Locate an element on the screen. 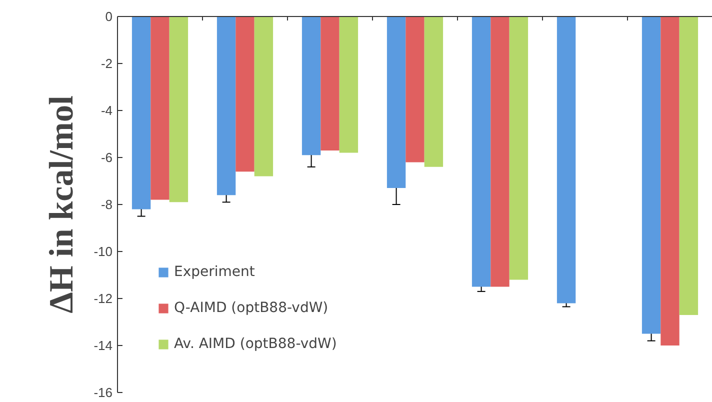 This screenshot has width=712, height=402. y-tick-label: -12 is located at coordinates (103, 298).